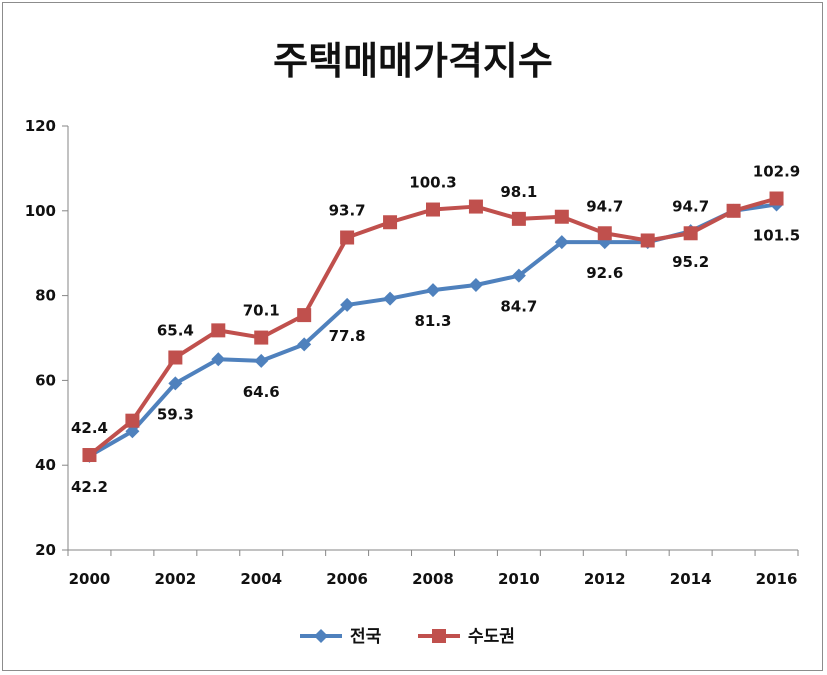  Describe the element at coordinates (413, 61) in the screenshot. I see `chart-title: 주택매매가격지수` at that location.